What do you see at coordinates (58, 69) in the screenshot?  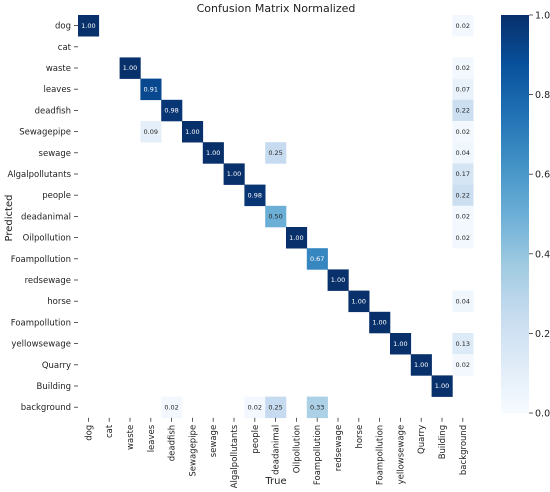 I see `y-tick-label: waste` at bounding box center [58, 69].